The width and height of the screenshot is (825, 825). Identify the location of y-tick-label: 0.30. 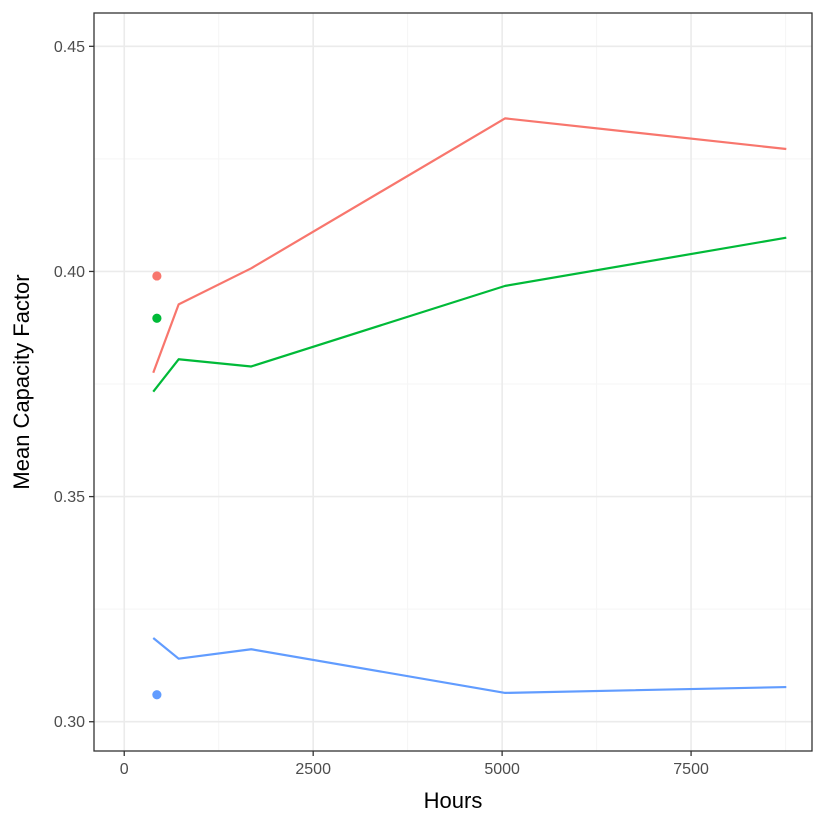
(69, 722).